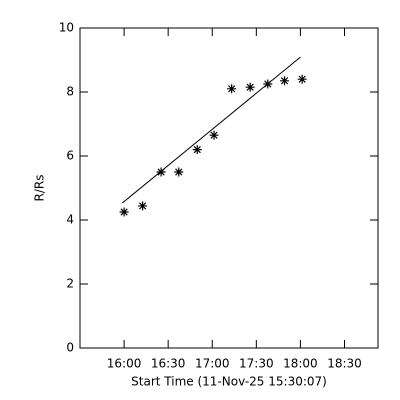 The width and height of the screenshot is (400, 400). Describe the element at coordinates (344, 364) in the screenshot. I see `x-tick-label: 18:30` at that location.